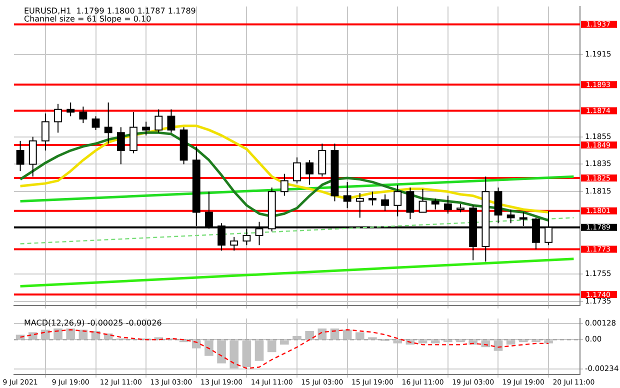  I want to click on chart-title: EURUSD,H1 1.1799 1.1800 1.1787 1.1789, so click(110, 11).